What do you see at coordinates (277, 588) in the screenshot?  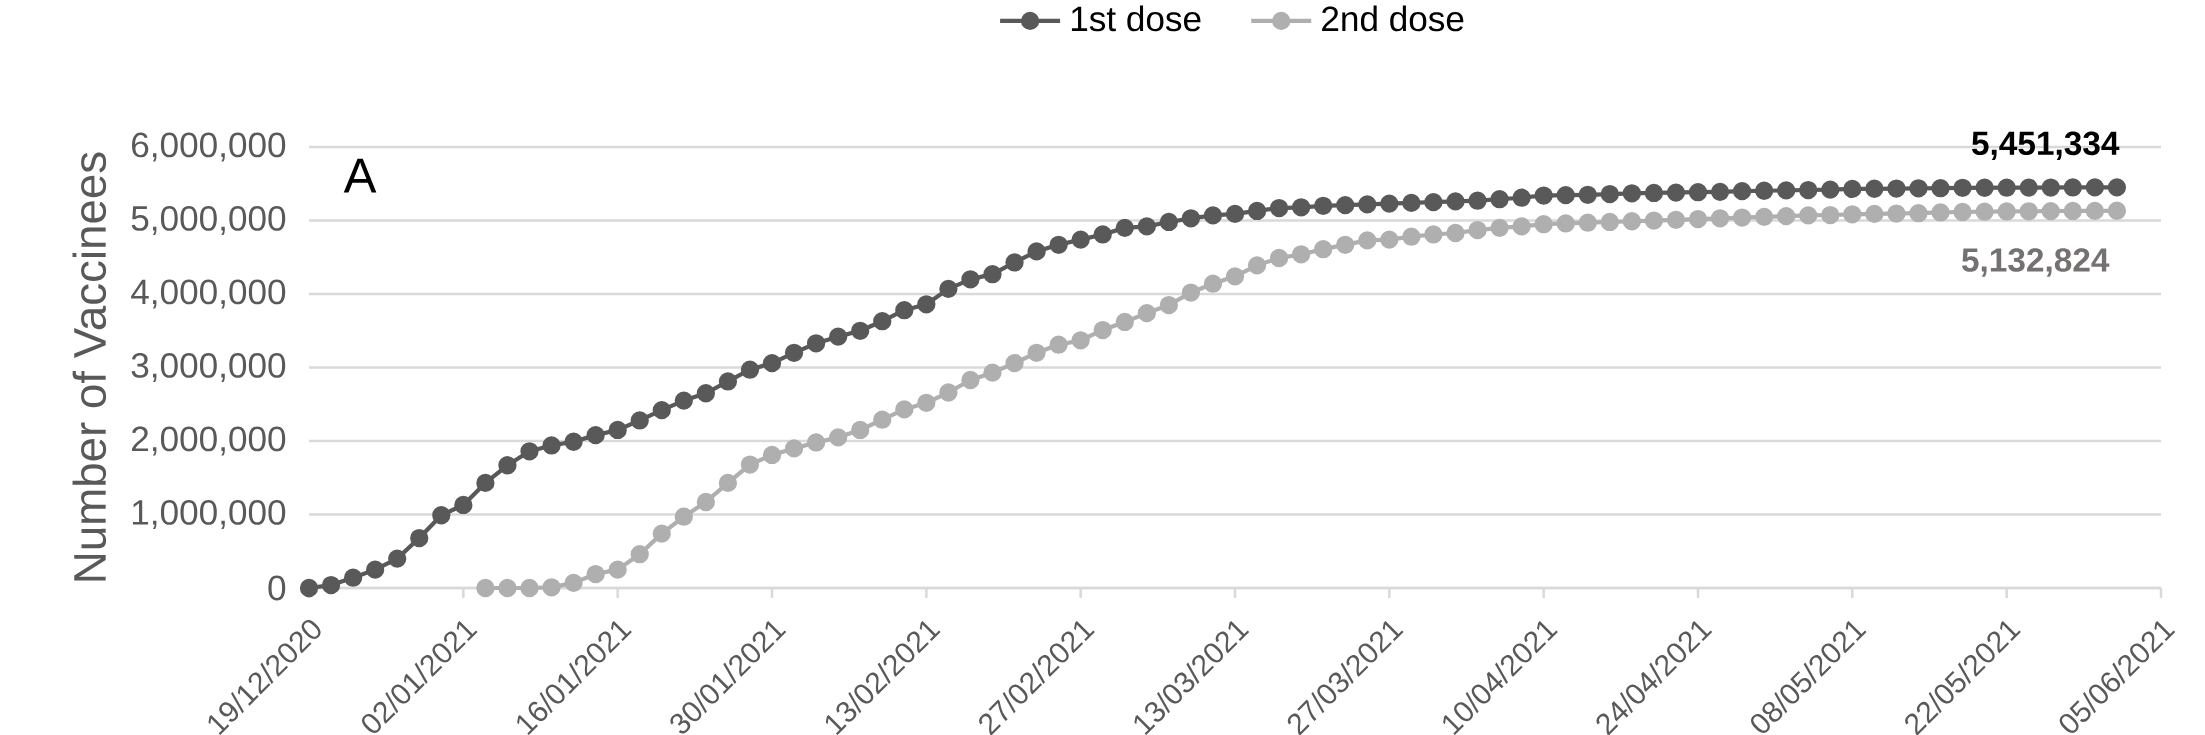 I see `y-tick-label: 0` at bounding box center [277, 588].